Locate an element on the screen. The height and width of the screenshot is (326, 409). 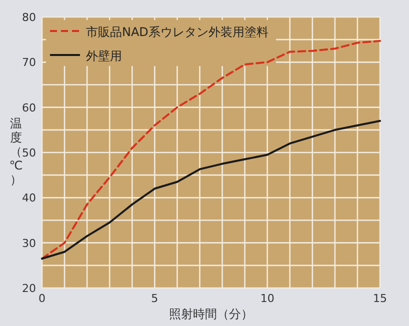
x-tick-label: 0 is located at coordinates (42, 298).